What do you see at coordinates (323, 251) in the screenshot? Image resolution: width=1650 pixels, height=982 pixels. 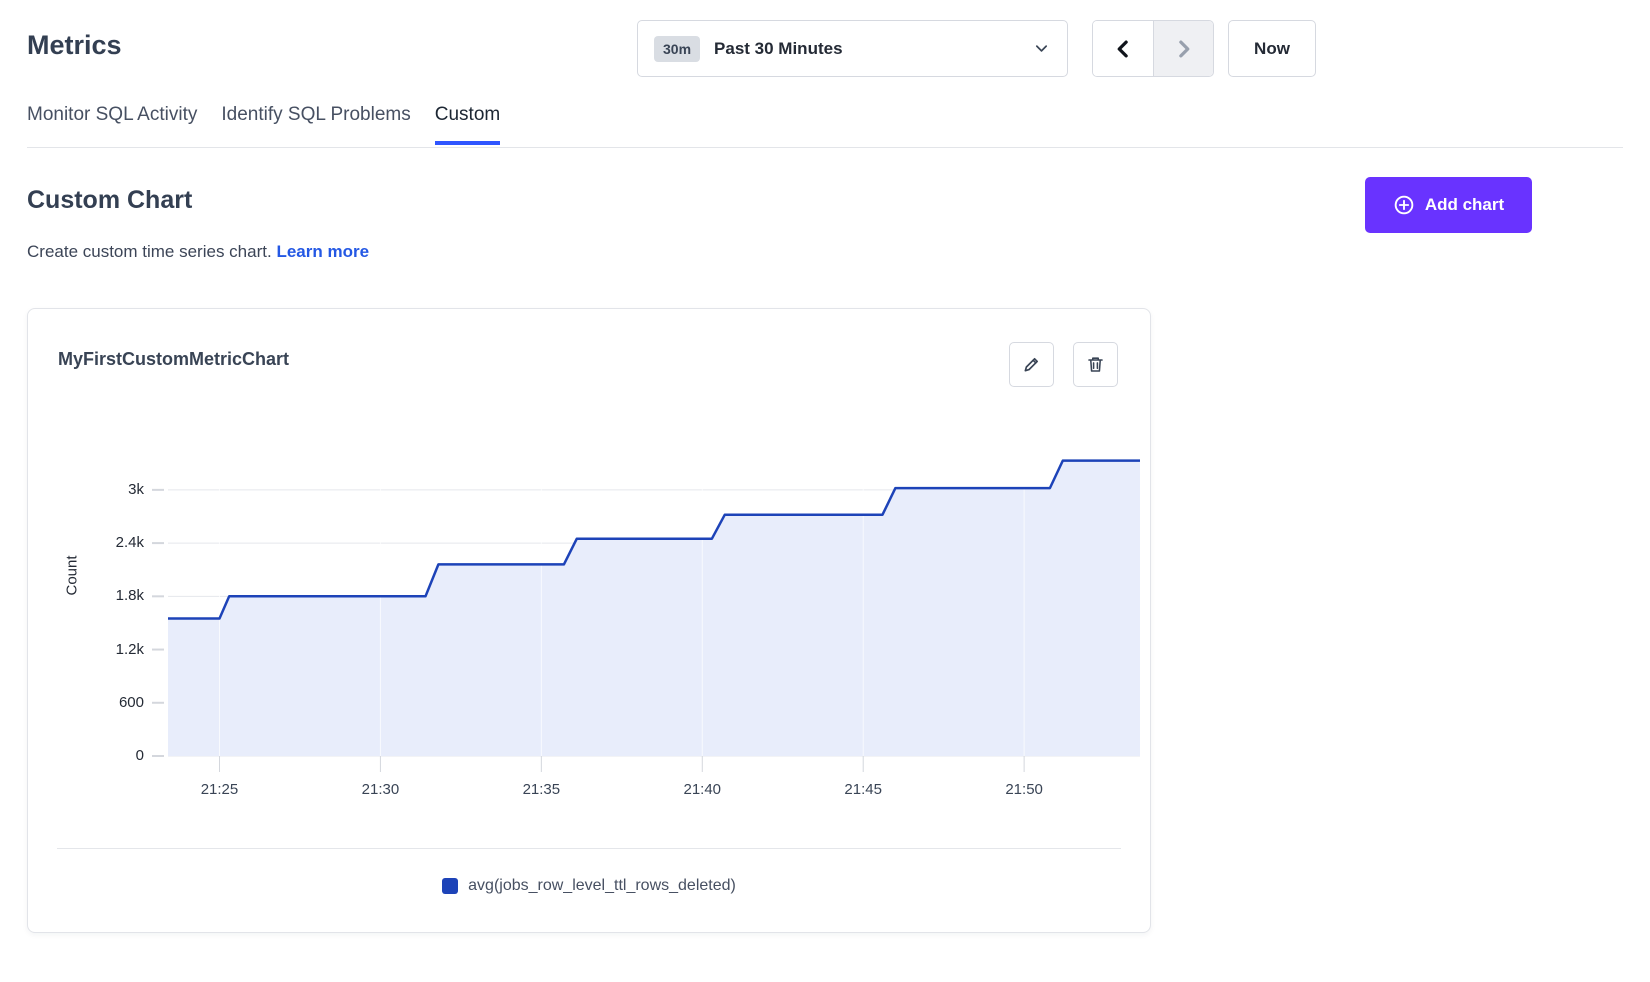 I see `learn-more-link: Learn more` at bounding box center [323, 251].